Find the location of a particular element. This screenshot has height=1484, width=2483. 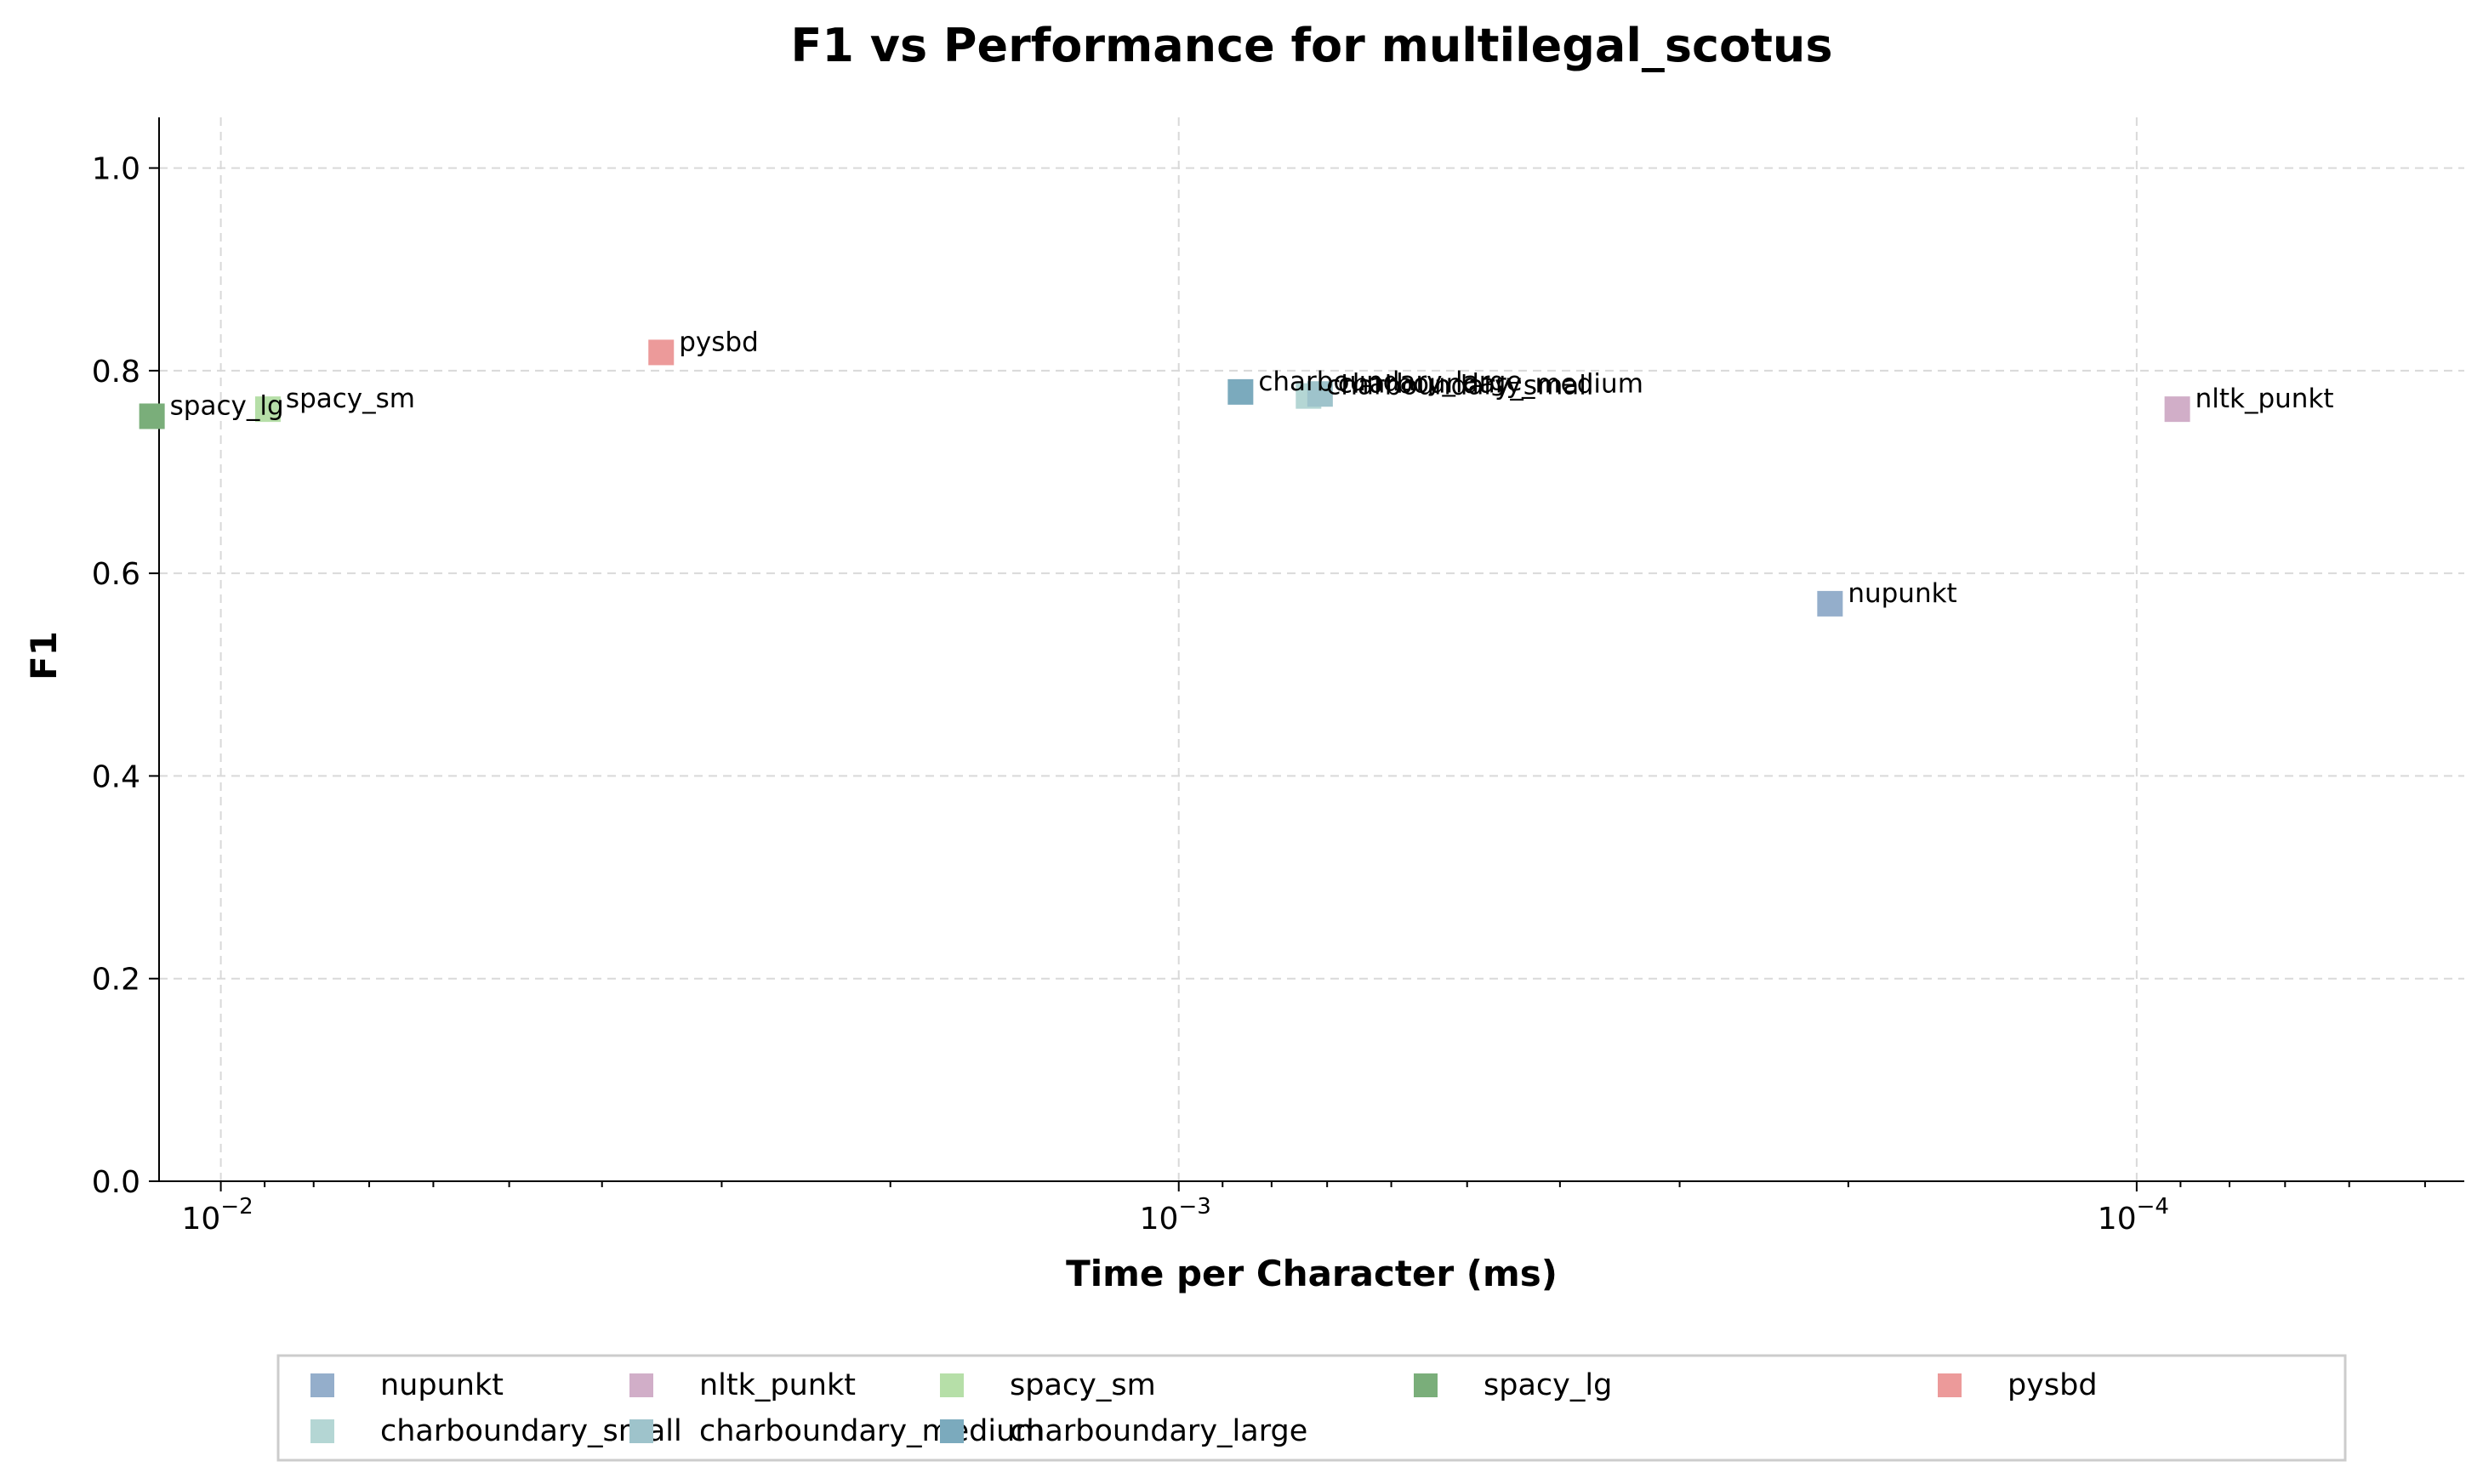

y-tick-label: 0.4 is located at coordinates (116, 777).